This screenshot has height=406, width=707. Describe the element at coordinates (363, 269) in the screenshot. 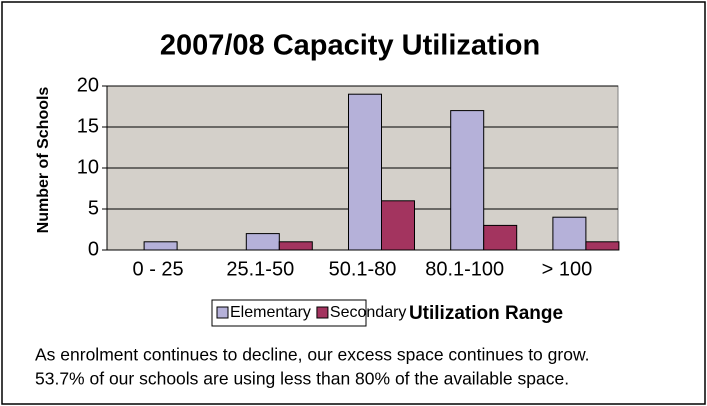

I see `x-tick-label: 50.1-80` at that location.